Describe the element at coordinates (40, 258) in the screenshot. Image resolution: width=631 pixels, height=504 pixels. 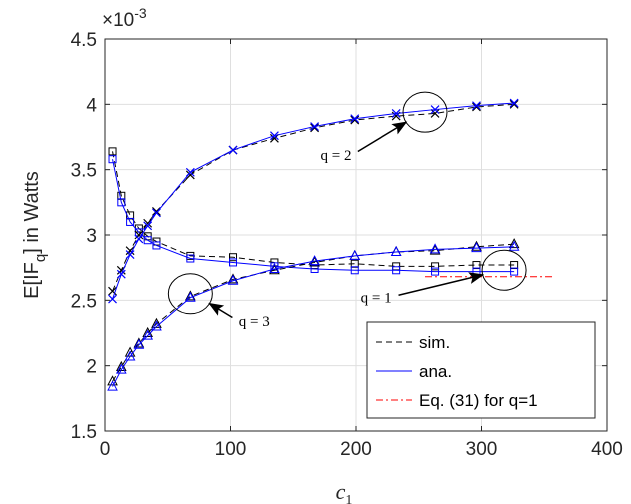
I see `y-axis-label-sub: q` at that location.